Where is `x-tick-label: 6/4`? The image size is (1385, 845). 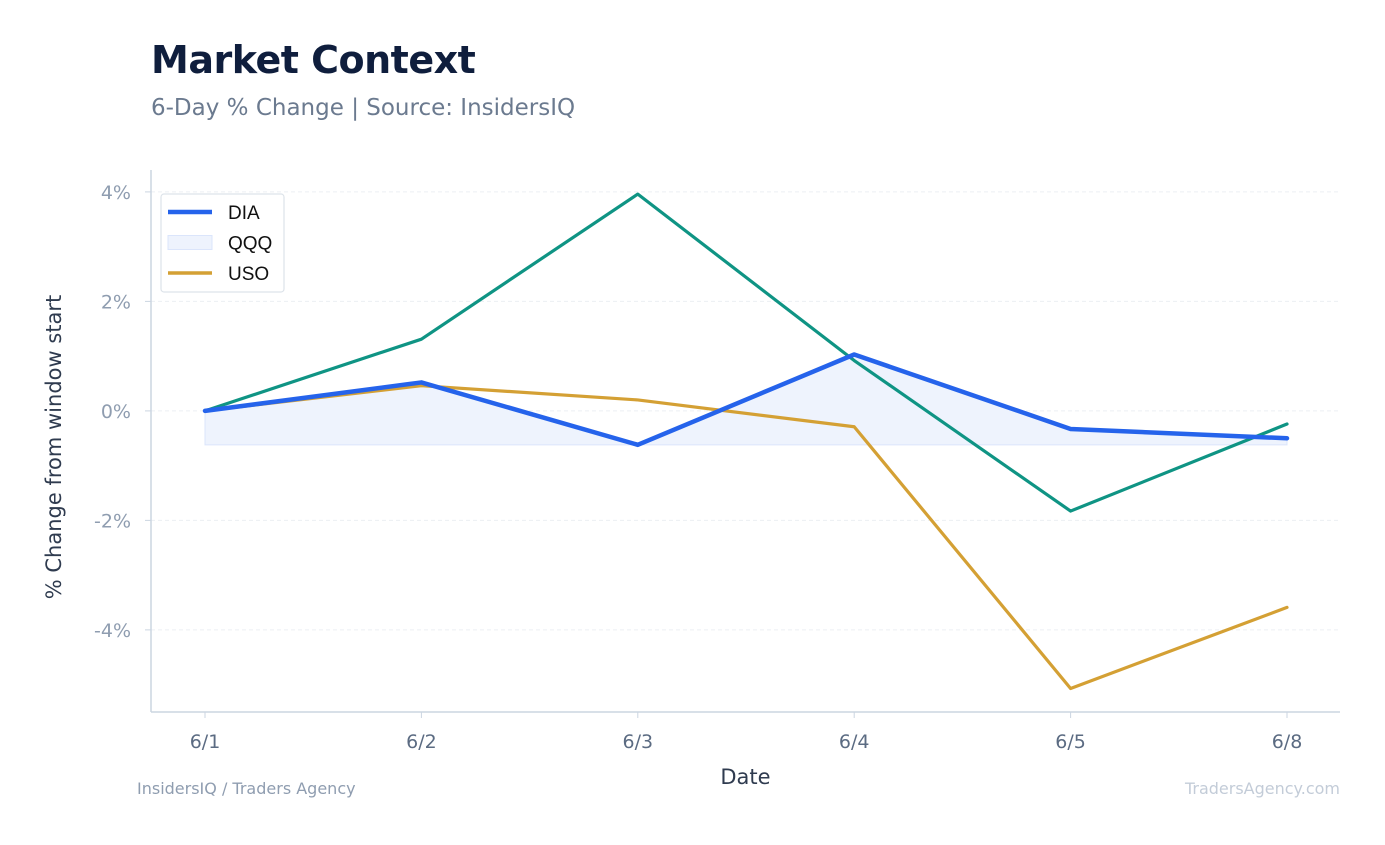 x-tick-label: 6/4 is located at coordinates (854, 742).